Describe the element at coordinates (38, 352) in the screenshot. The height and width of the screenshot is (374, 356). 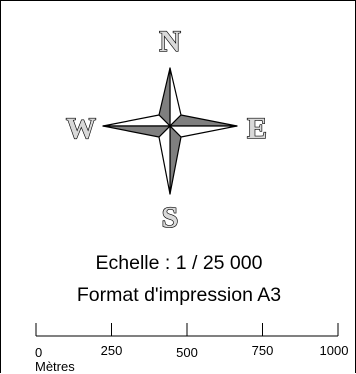
I see `scale-tick-label-0: 0` at that location.